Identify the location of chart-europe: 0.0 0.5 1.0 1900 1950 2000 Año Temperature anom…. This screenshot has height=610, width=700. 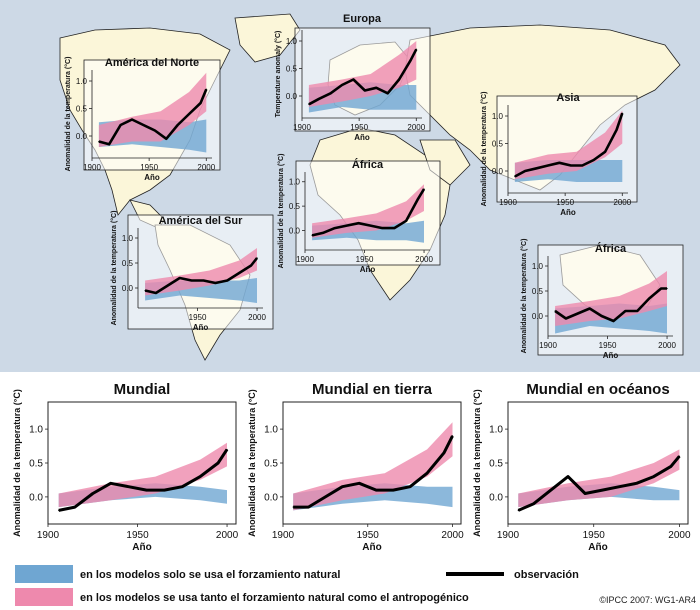
(352, 77).